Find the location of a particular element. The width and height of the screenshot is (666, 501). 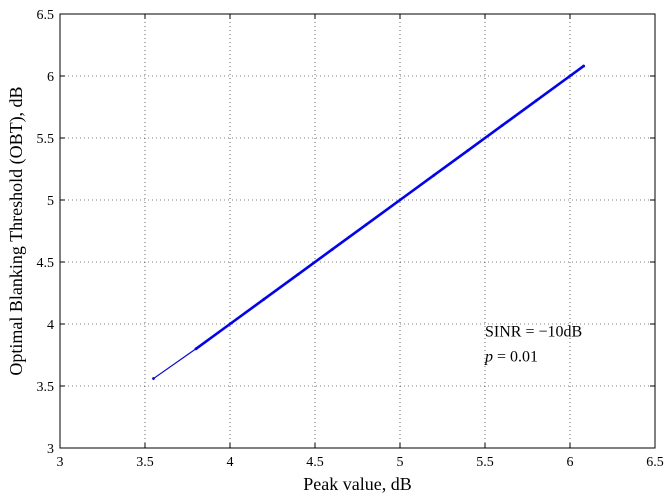

x-tick-label: 3.5 is located at coordinates (145, 462).